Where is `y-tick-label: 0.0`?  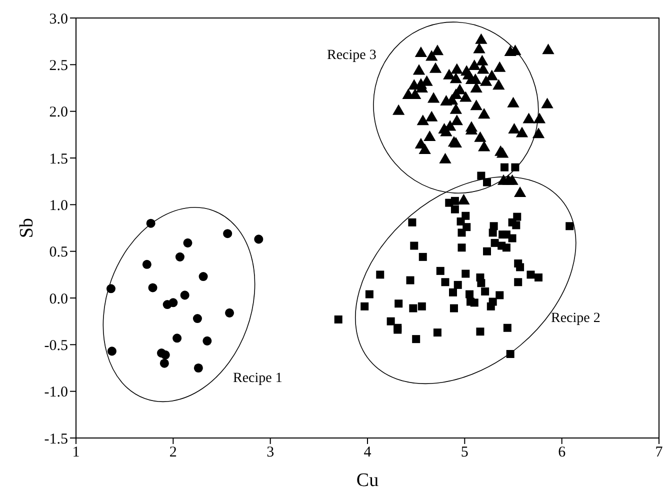 y-tick-label: 0.0 is located at coordinates (58, 299).